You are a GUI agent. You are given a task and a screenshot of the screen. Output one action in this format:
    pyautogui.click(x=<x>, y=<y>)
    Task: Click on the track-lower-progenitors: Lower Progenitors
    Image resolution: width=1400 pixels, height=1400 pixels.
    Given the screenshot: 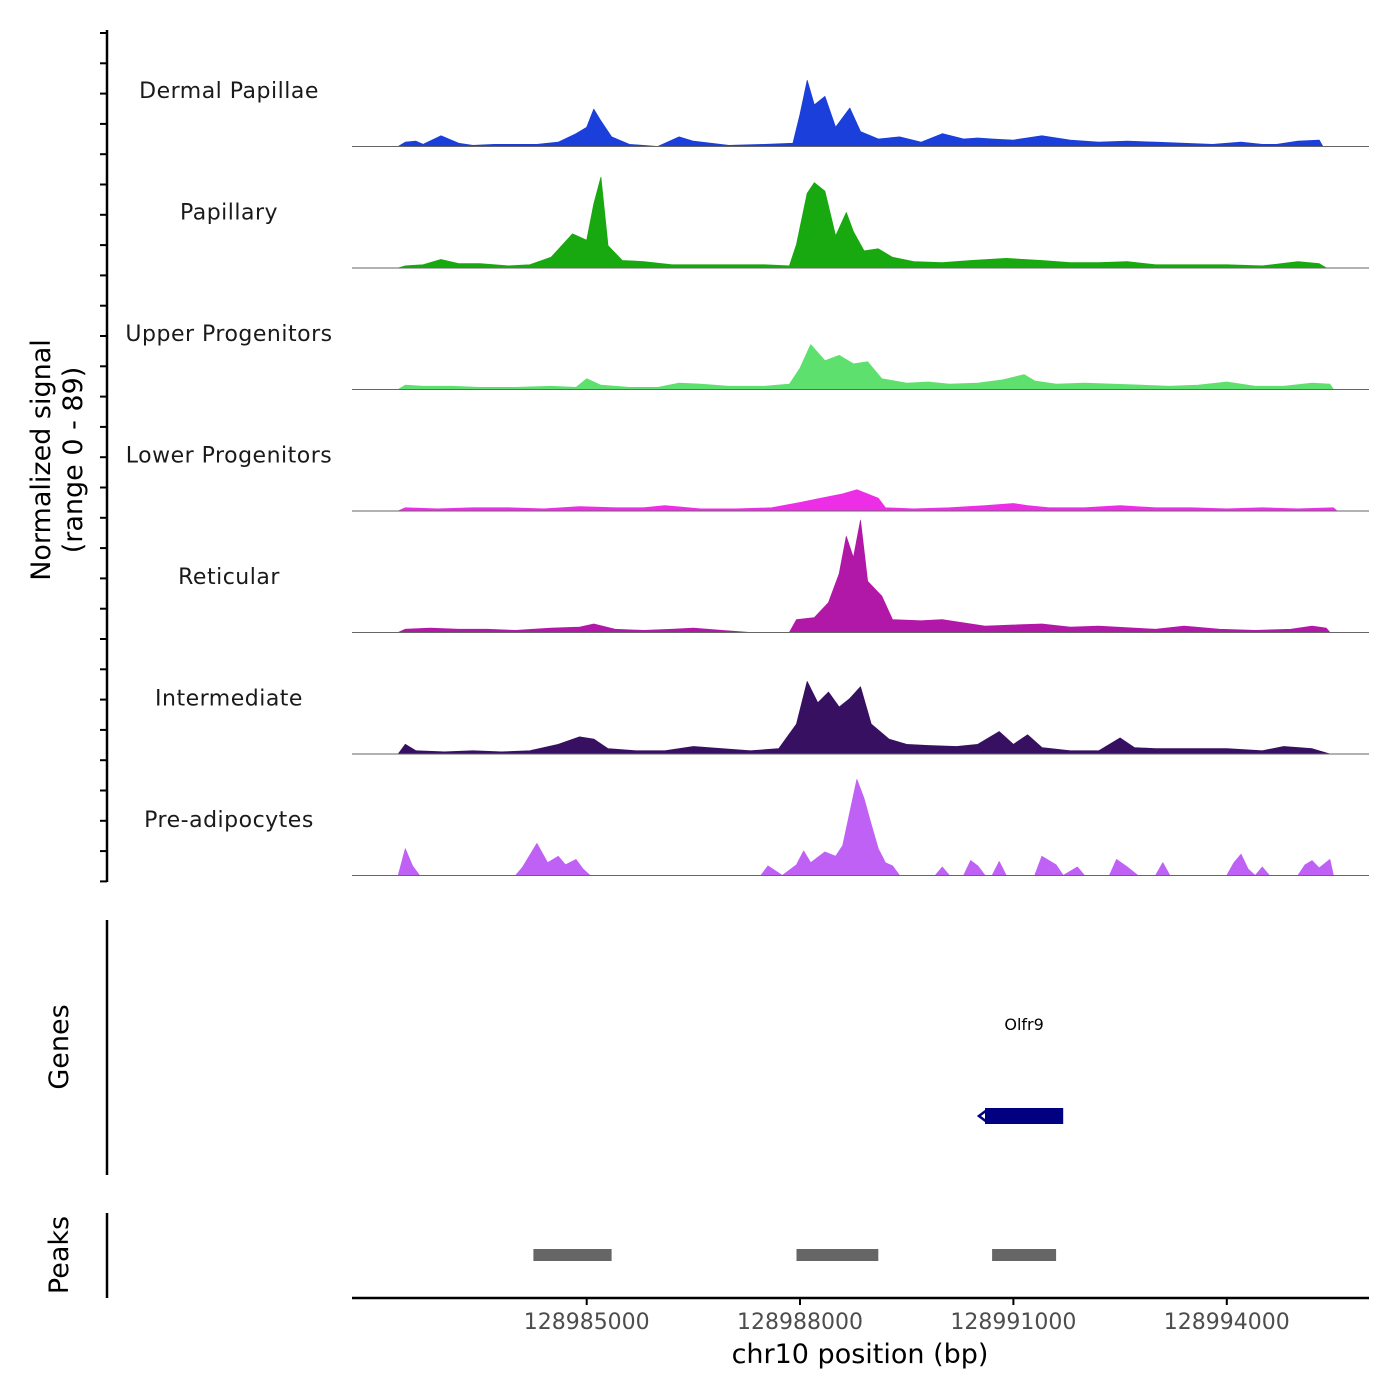 What is the action you would take?
    pyautogui.click(x=747, y=478)
    